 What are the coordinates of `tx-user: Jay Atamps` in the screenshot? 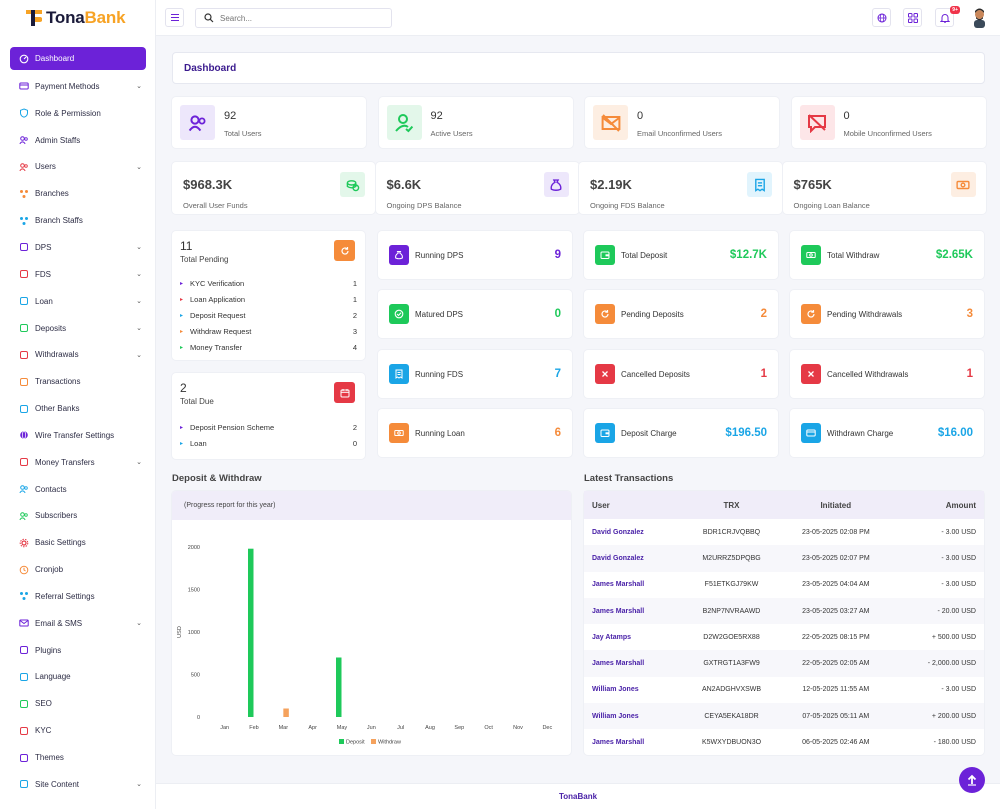 It's located at (612, 637).